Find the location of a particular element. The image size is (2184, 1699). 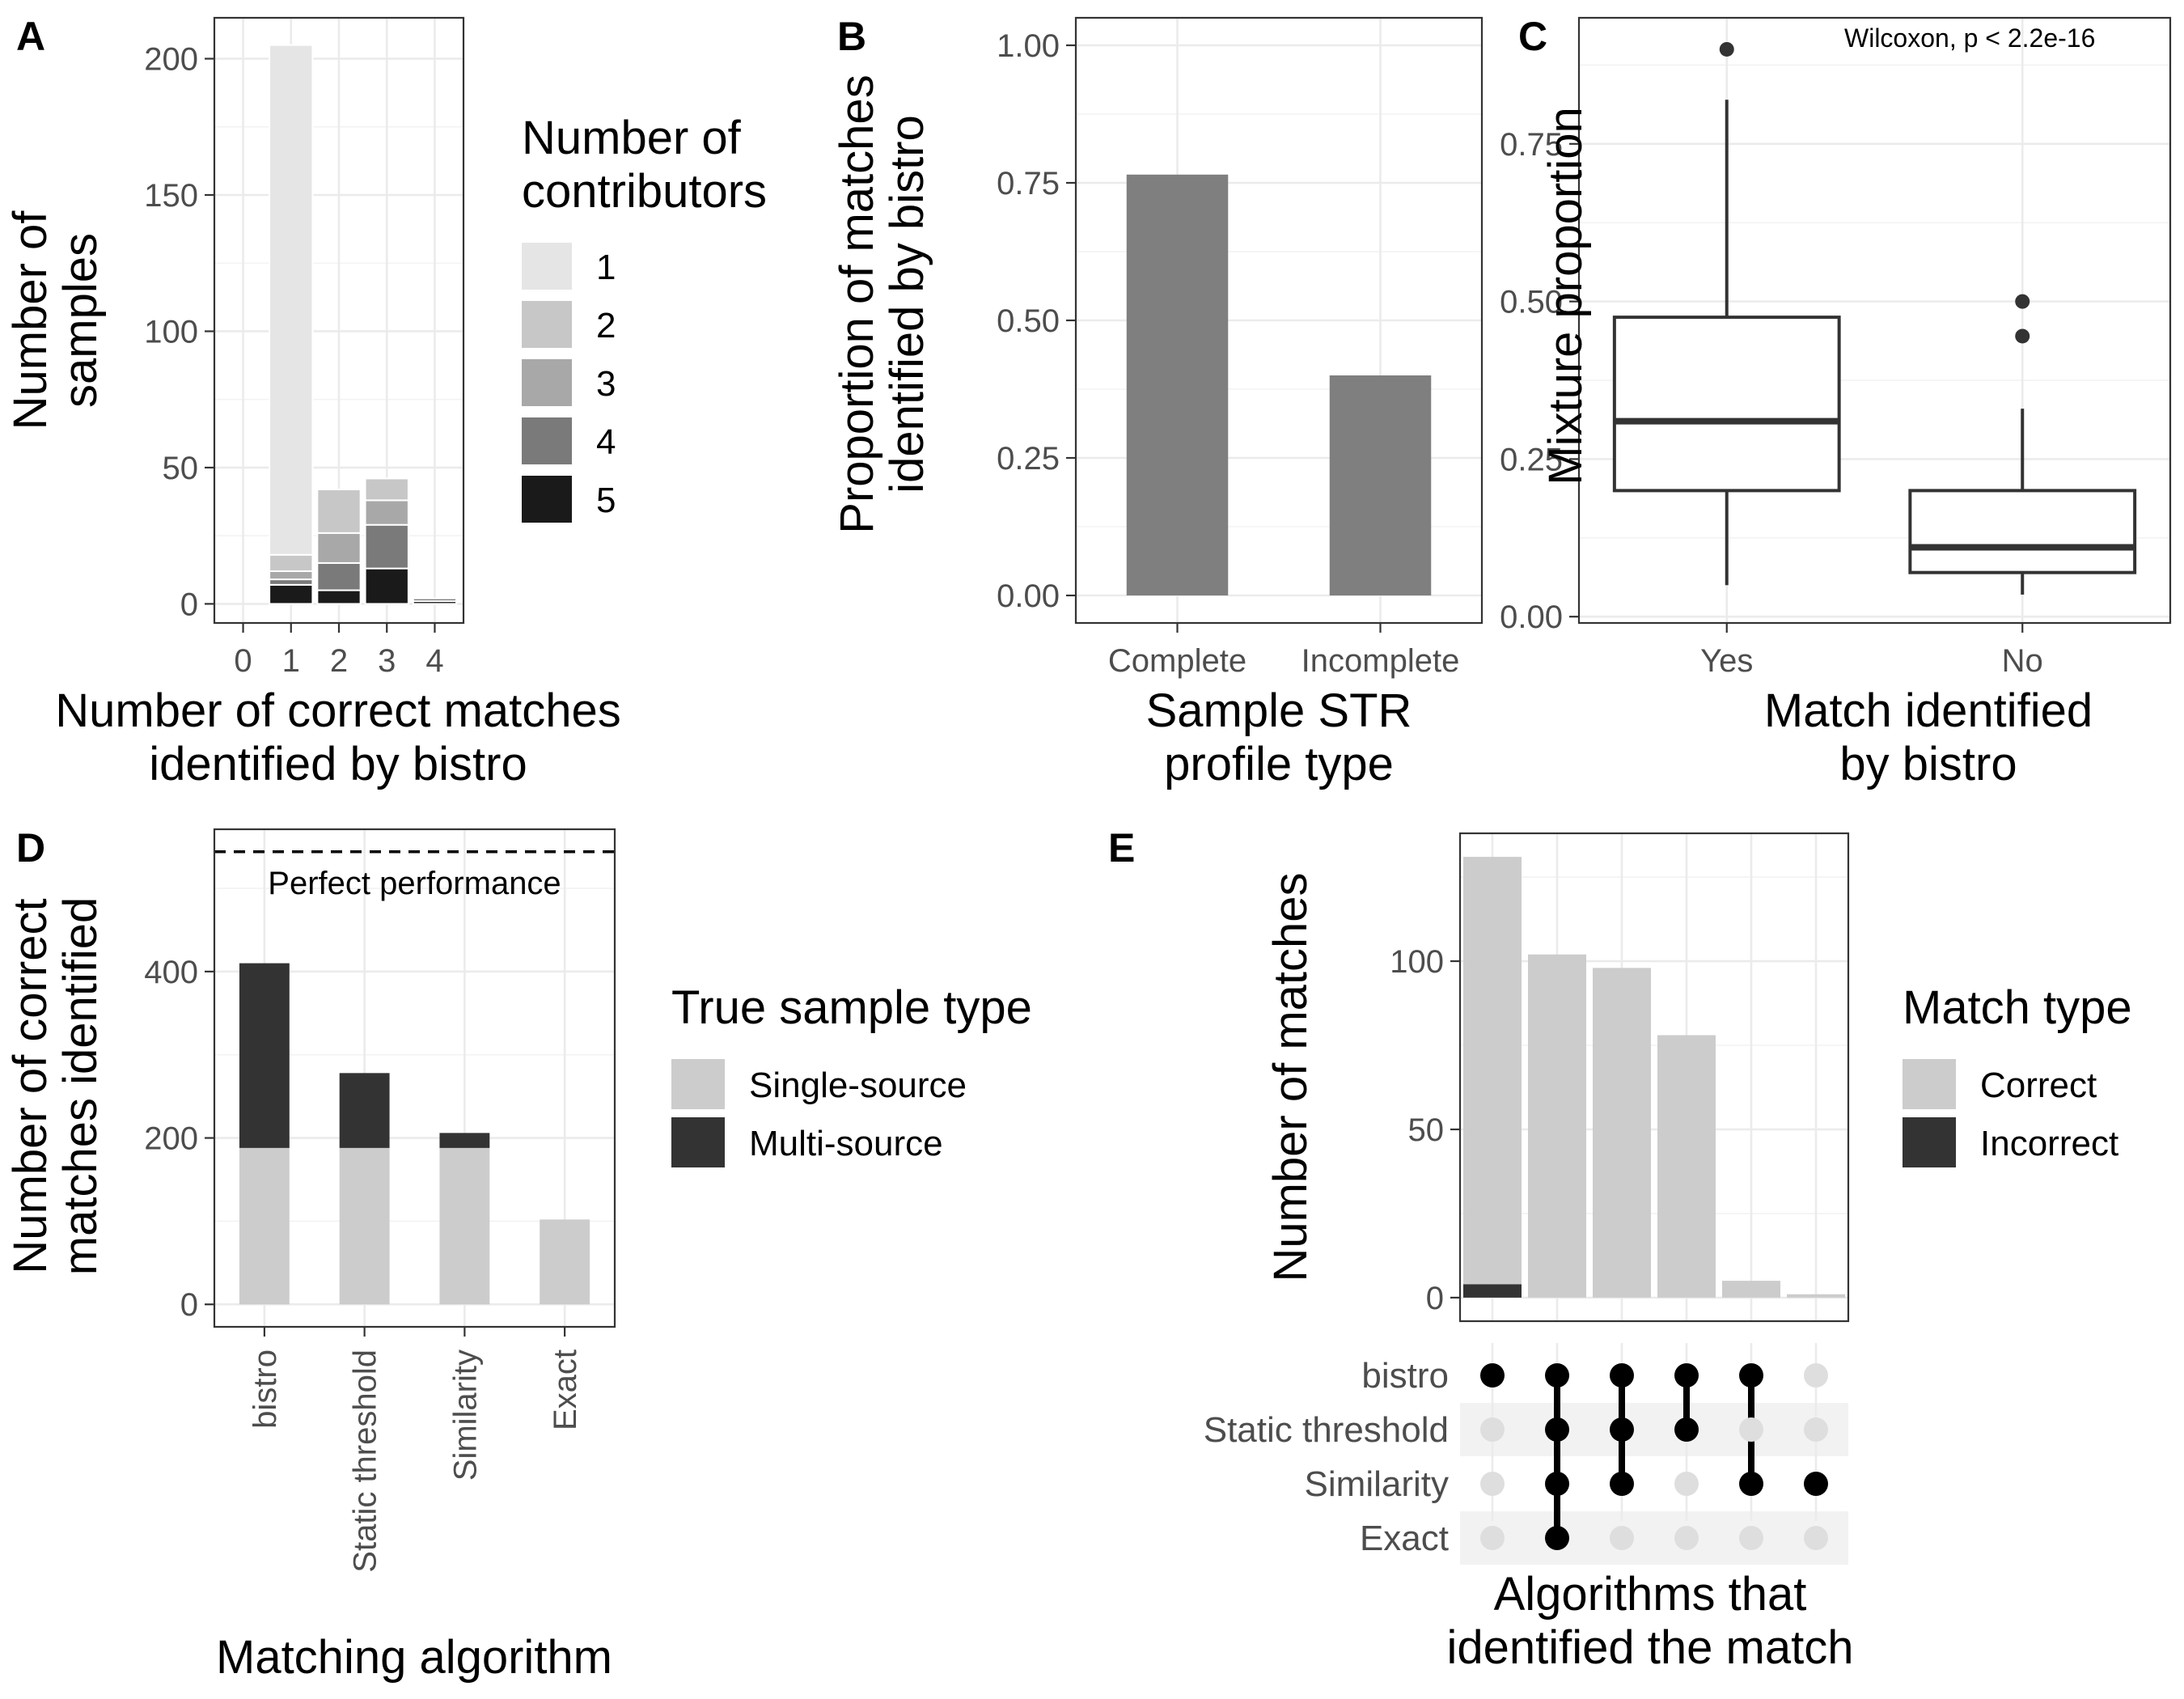

legend-label: 1 is located at coordinates (606, 267).